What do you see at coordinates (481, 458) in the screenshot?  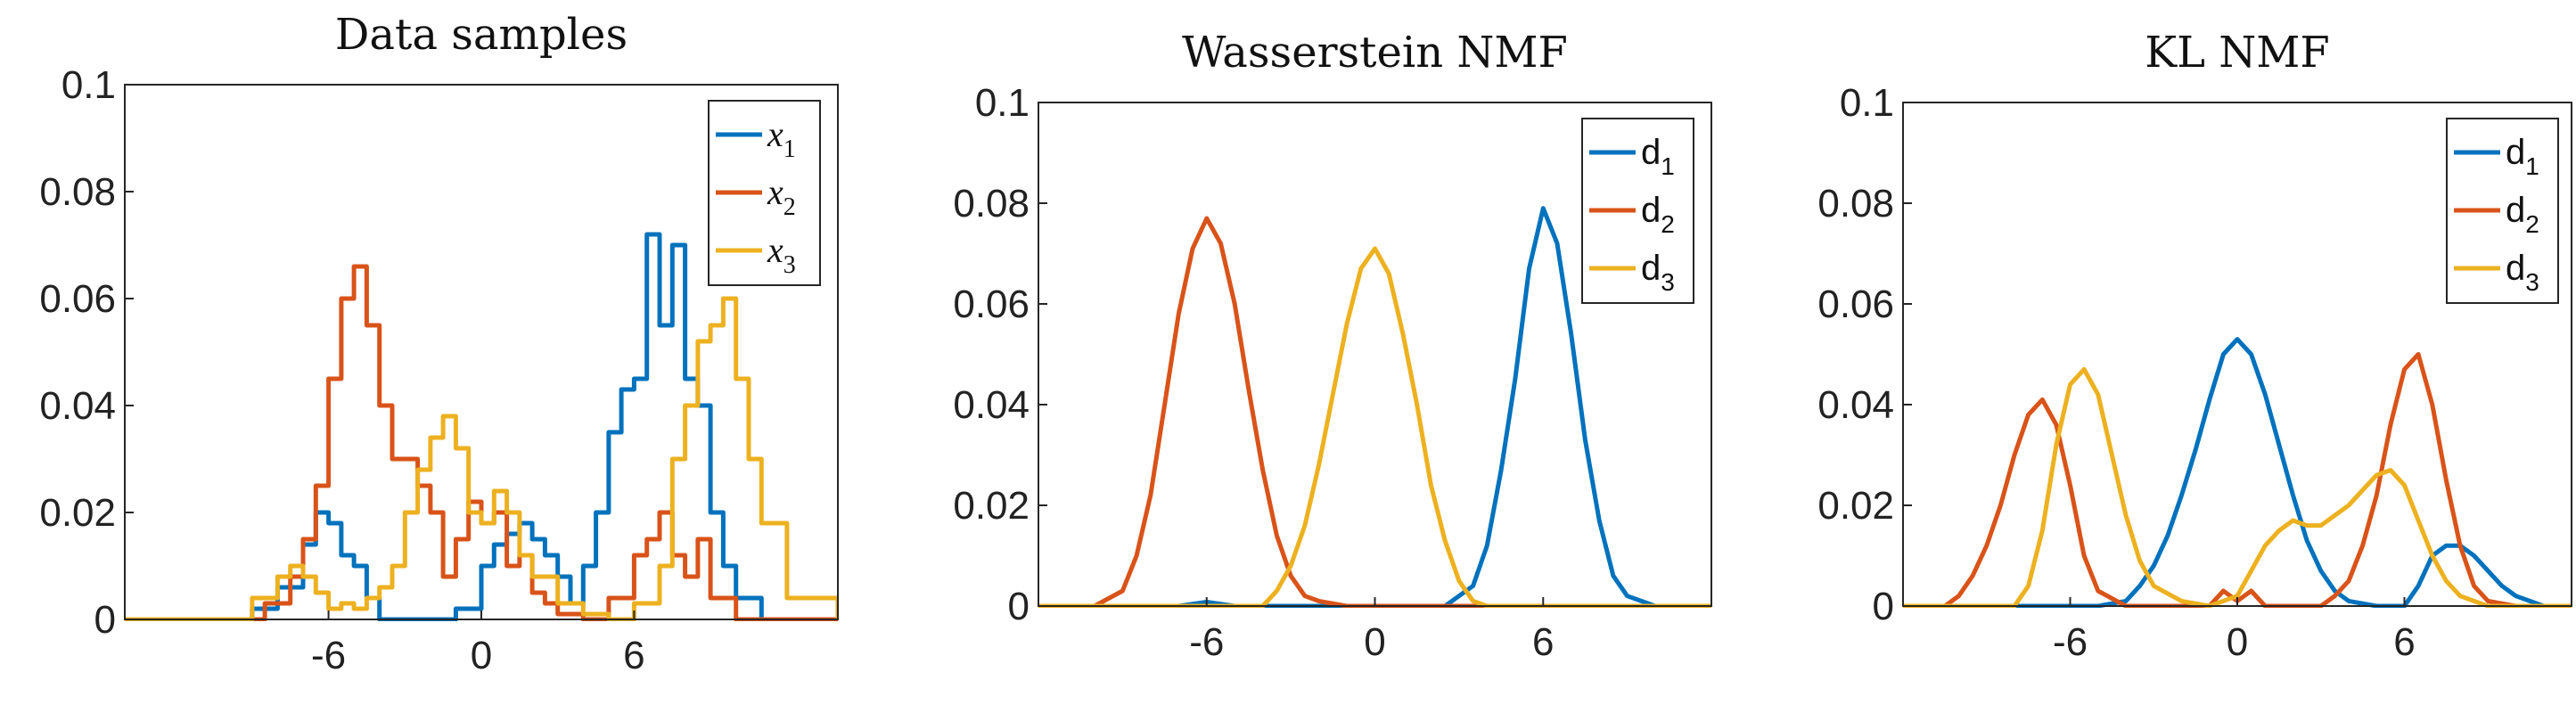 I see `series-line-x3` at bounding box center [481, 458].